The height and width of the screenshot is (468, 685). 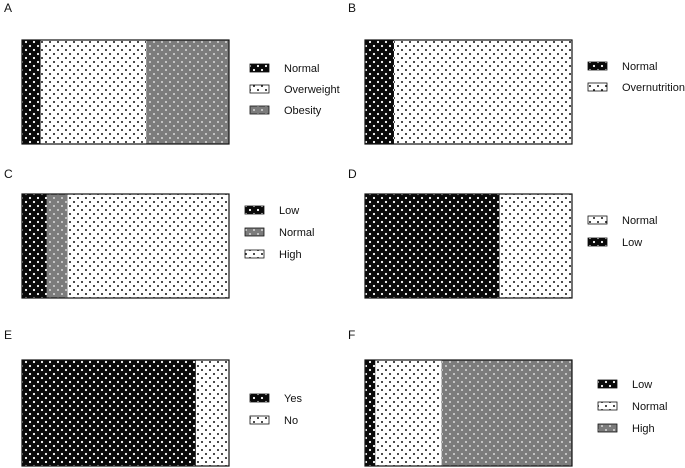 I want to click on bar-segment-overweight, so click(x=93, y=92).